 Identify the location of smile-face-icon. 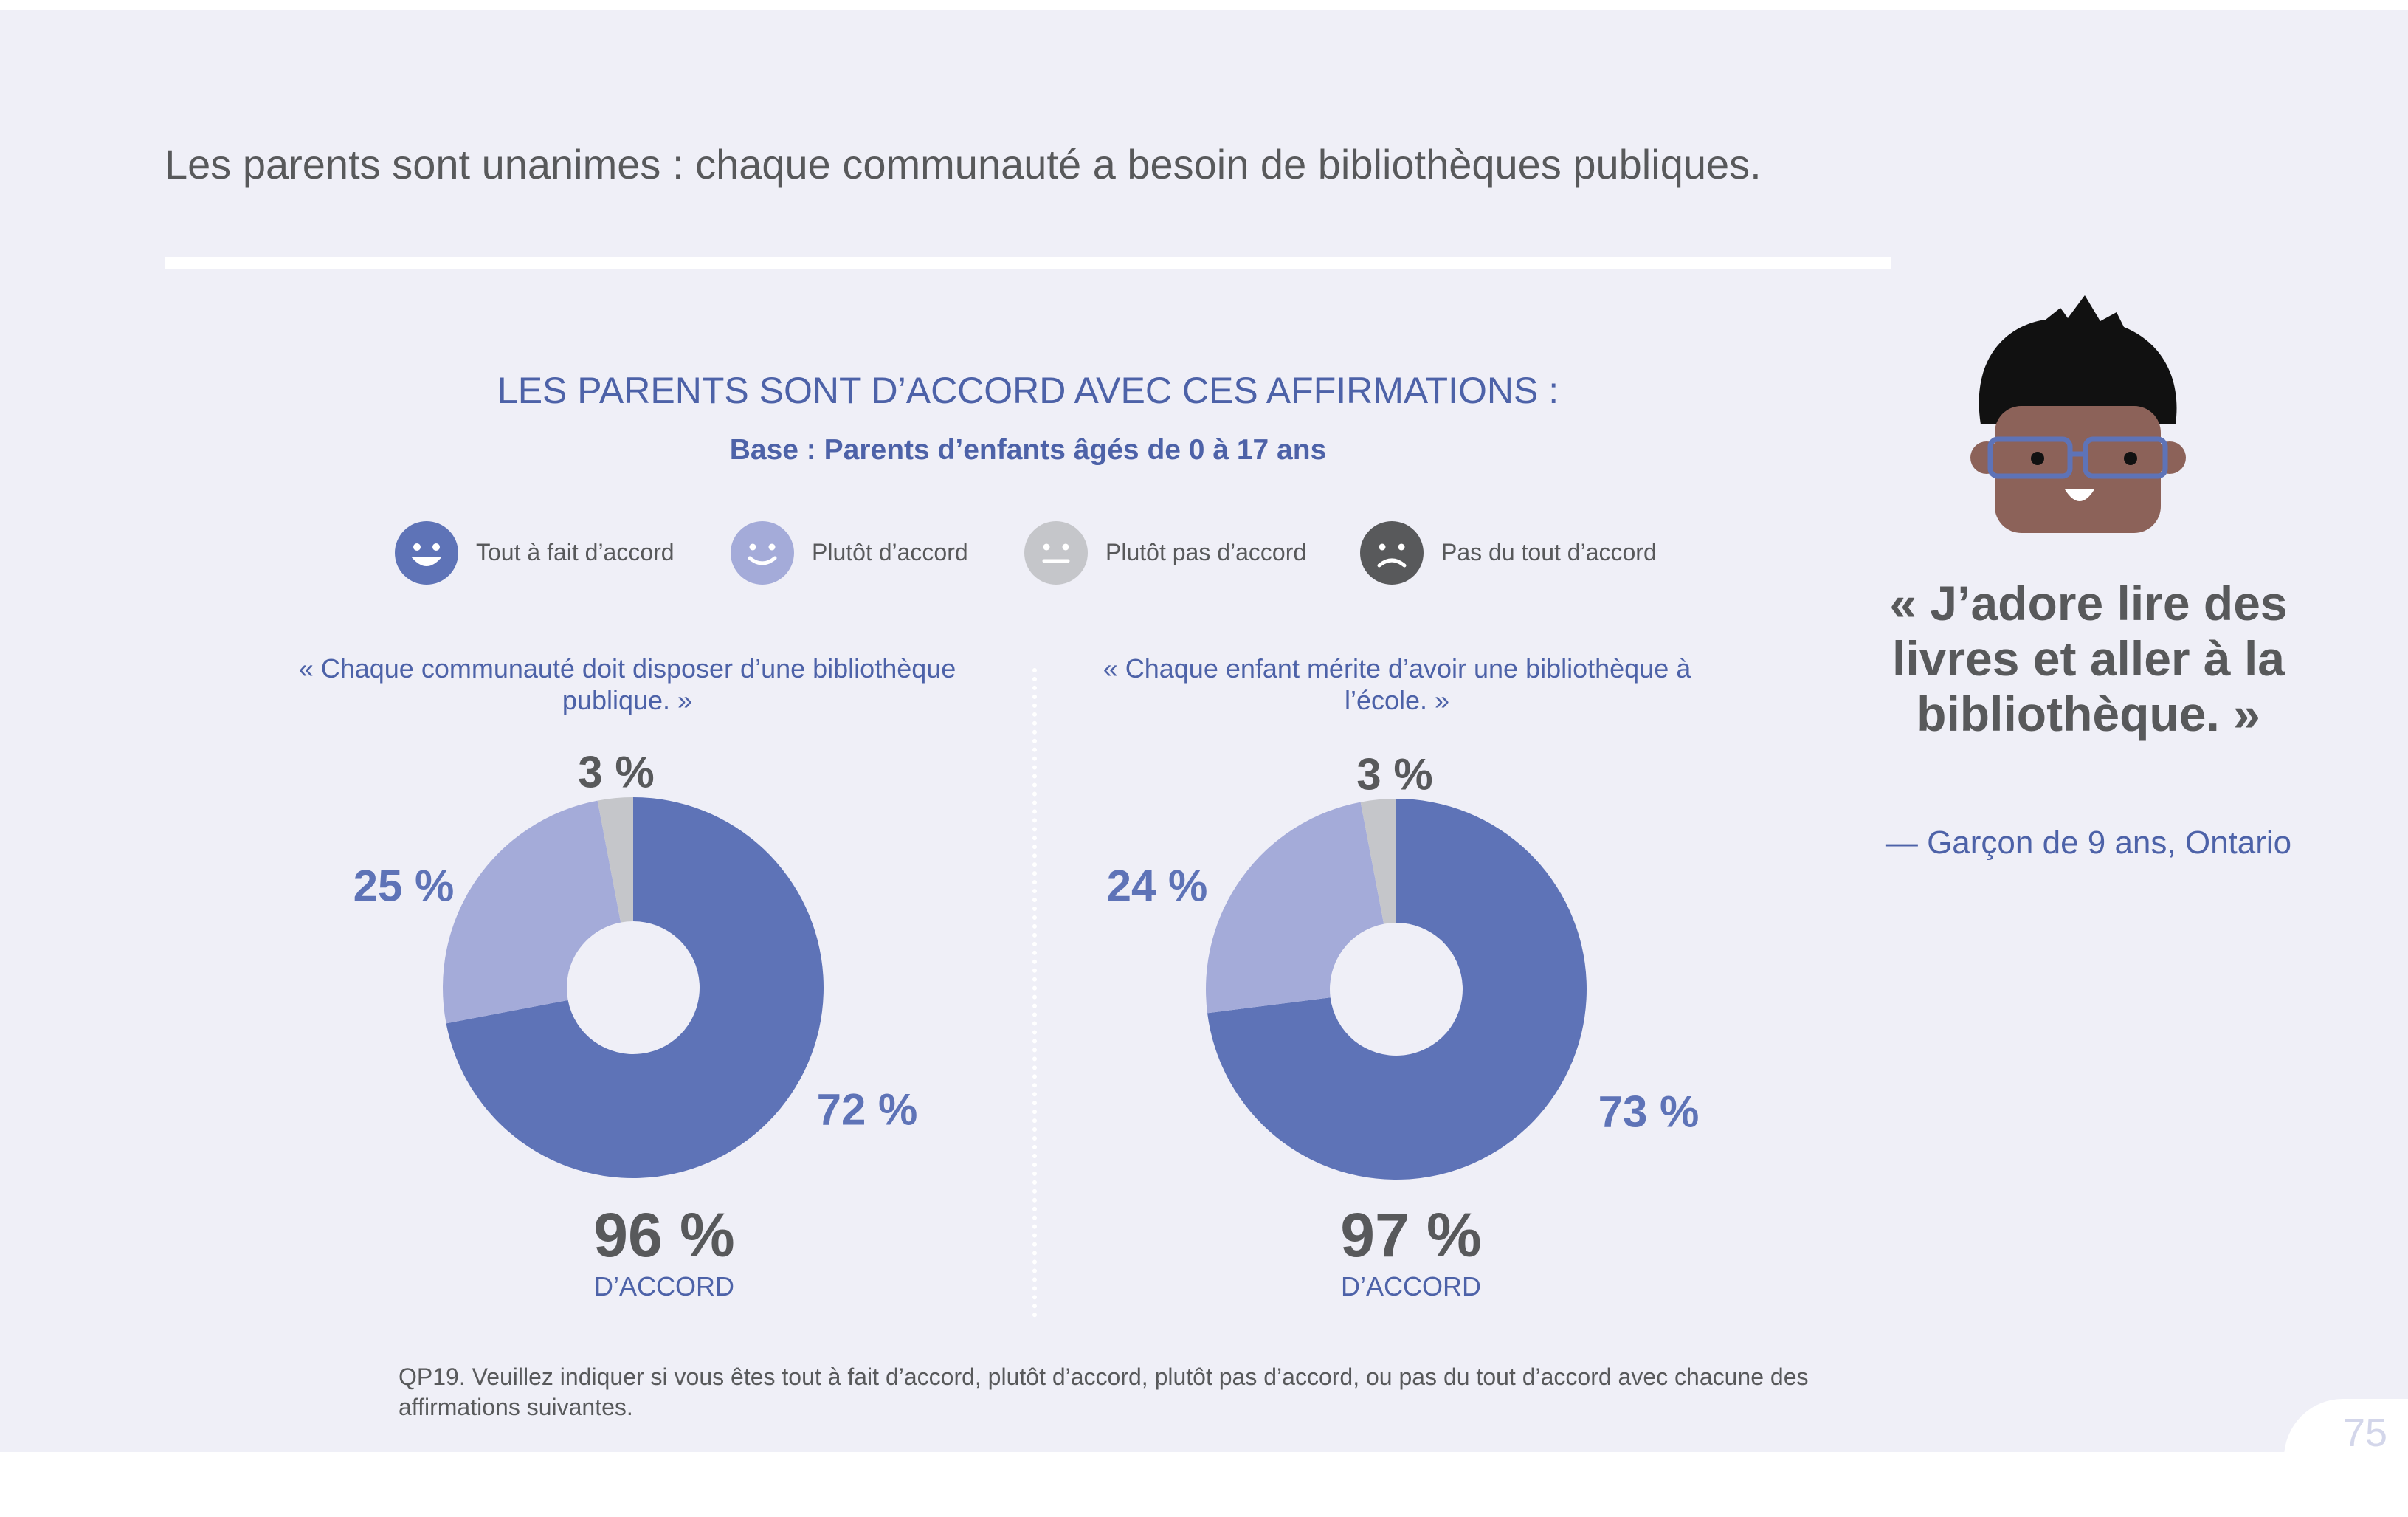
(762, 553).